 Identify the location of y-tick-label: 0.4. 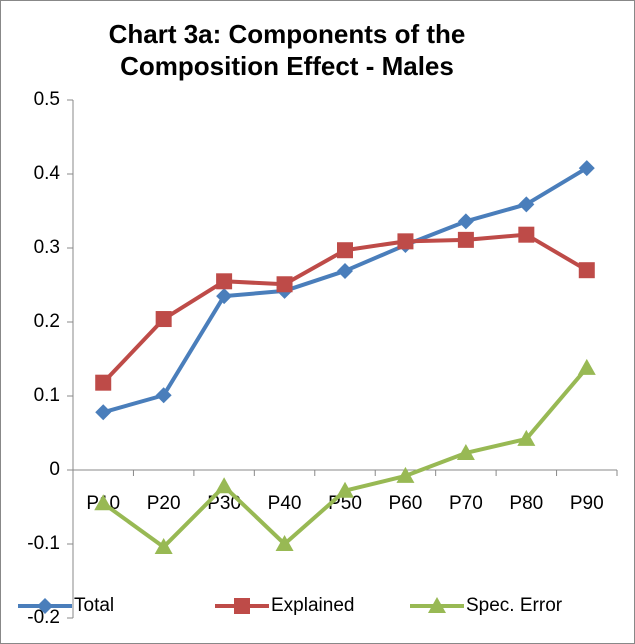
(47, 173).